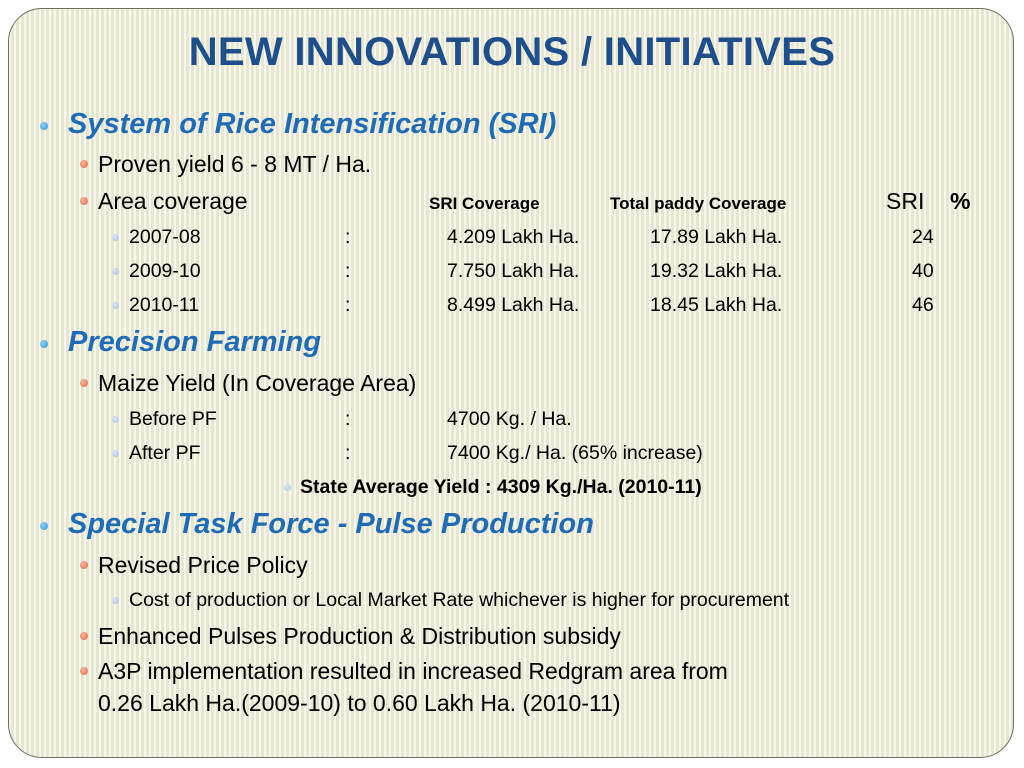  Describe the element at coordinates (165, 271) in the screenshot. I see `table-cell-year: 2009-10` at that location.